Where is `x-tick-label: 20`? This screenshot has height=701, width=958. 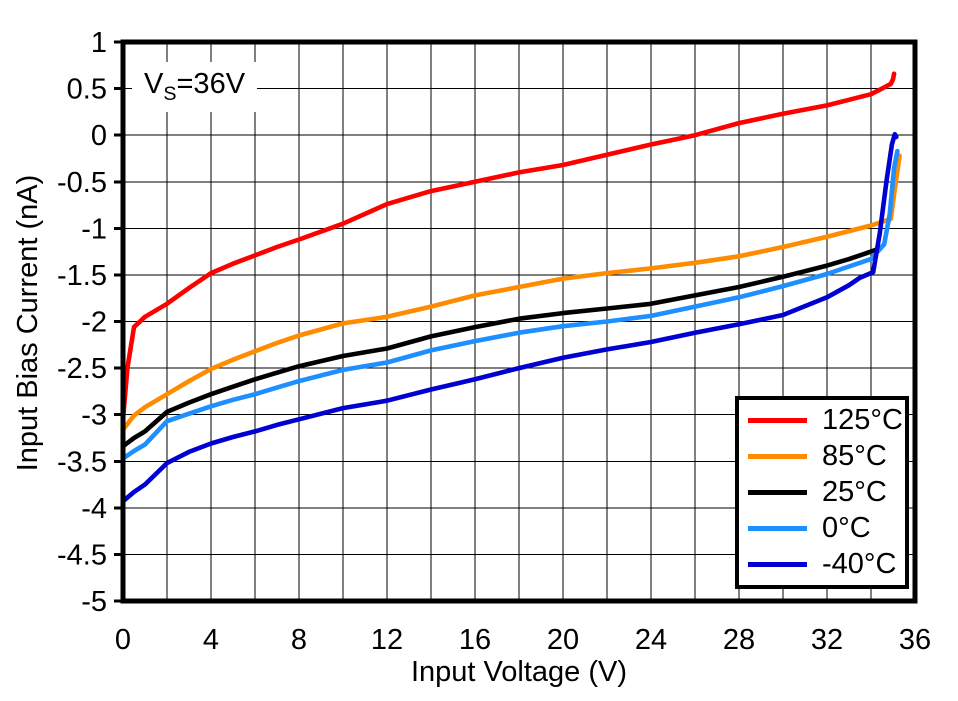 x-tick-label: 20 is located at coordinates (563, 640).